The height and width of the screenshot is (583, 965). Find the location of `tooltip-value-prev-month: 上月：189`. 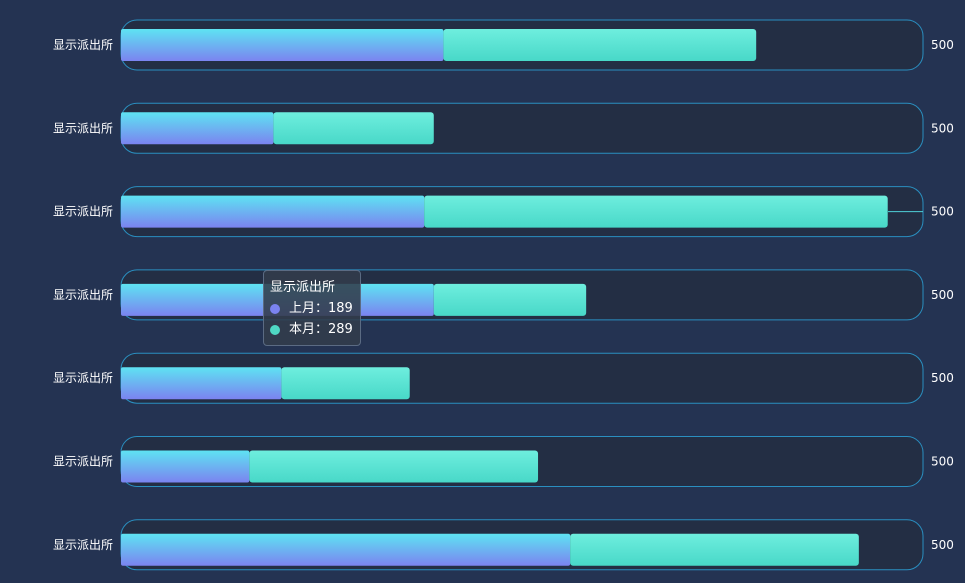

tooltip-value-prev-month: 上月：189 is located at coordinates (321, 308).